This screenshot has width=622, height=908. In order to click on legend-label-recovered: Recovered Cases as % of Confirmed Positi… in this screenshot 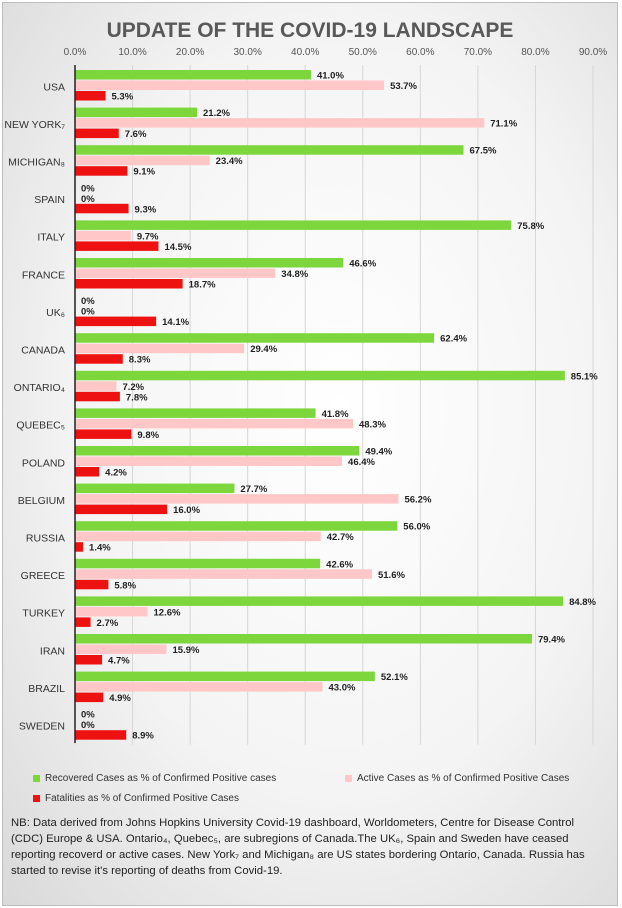, I will do `click(161, 778)`.